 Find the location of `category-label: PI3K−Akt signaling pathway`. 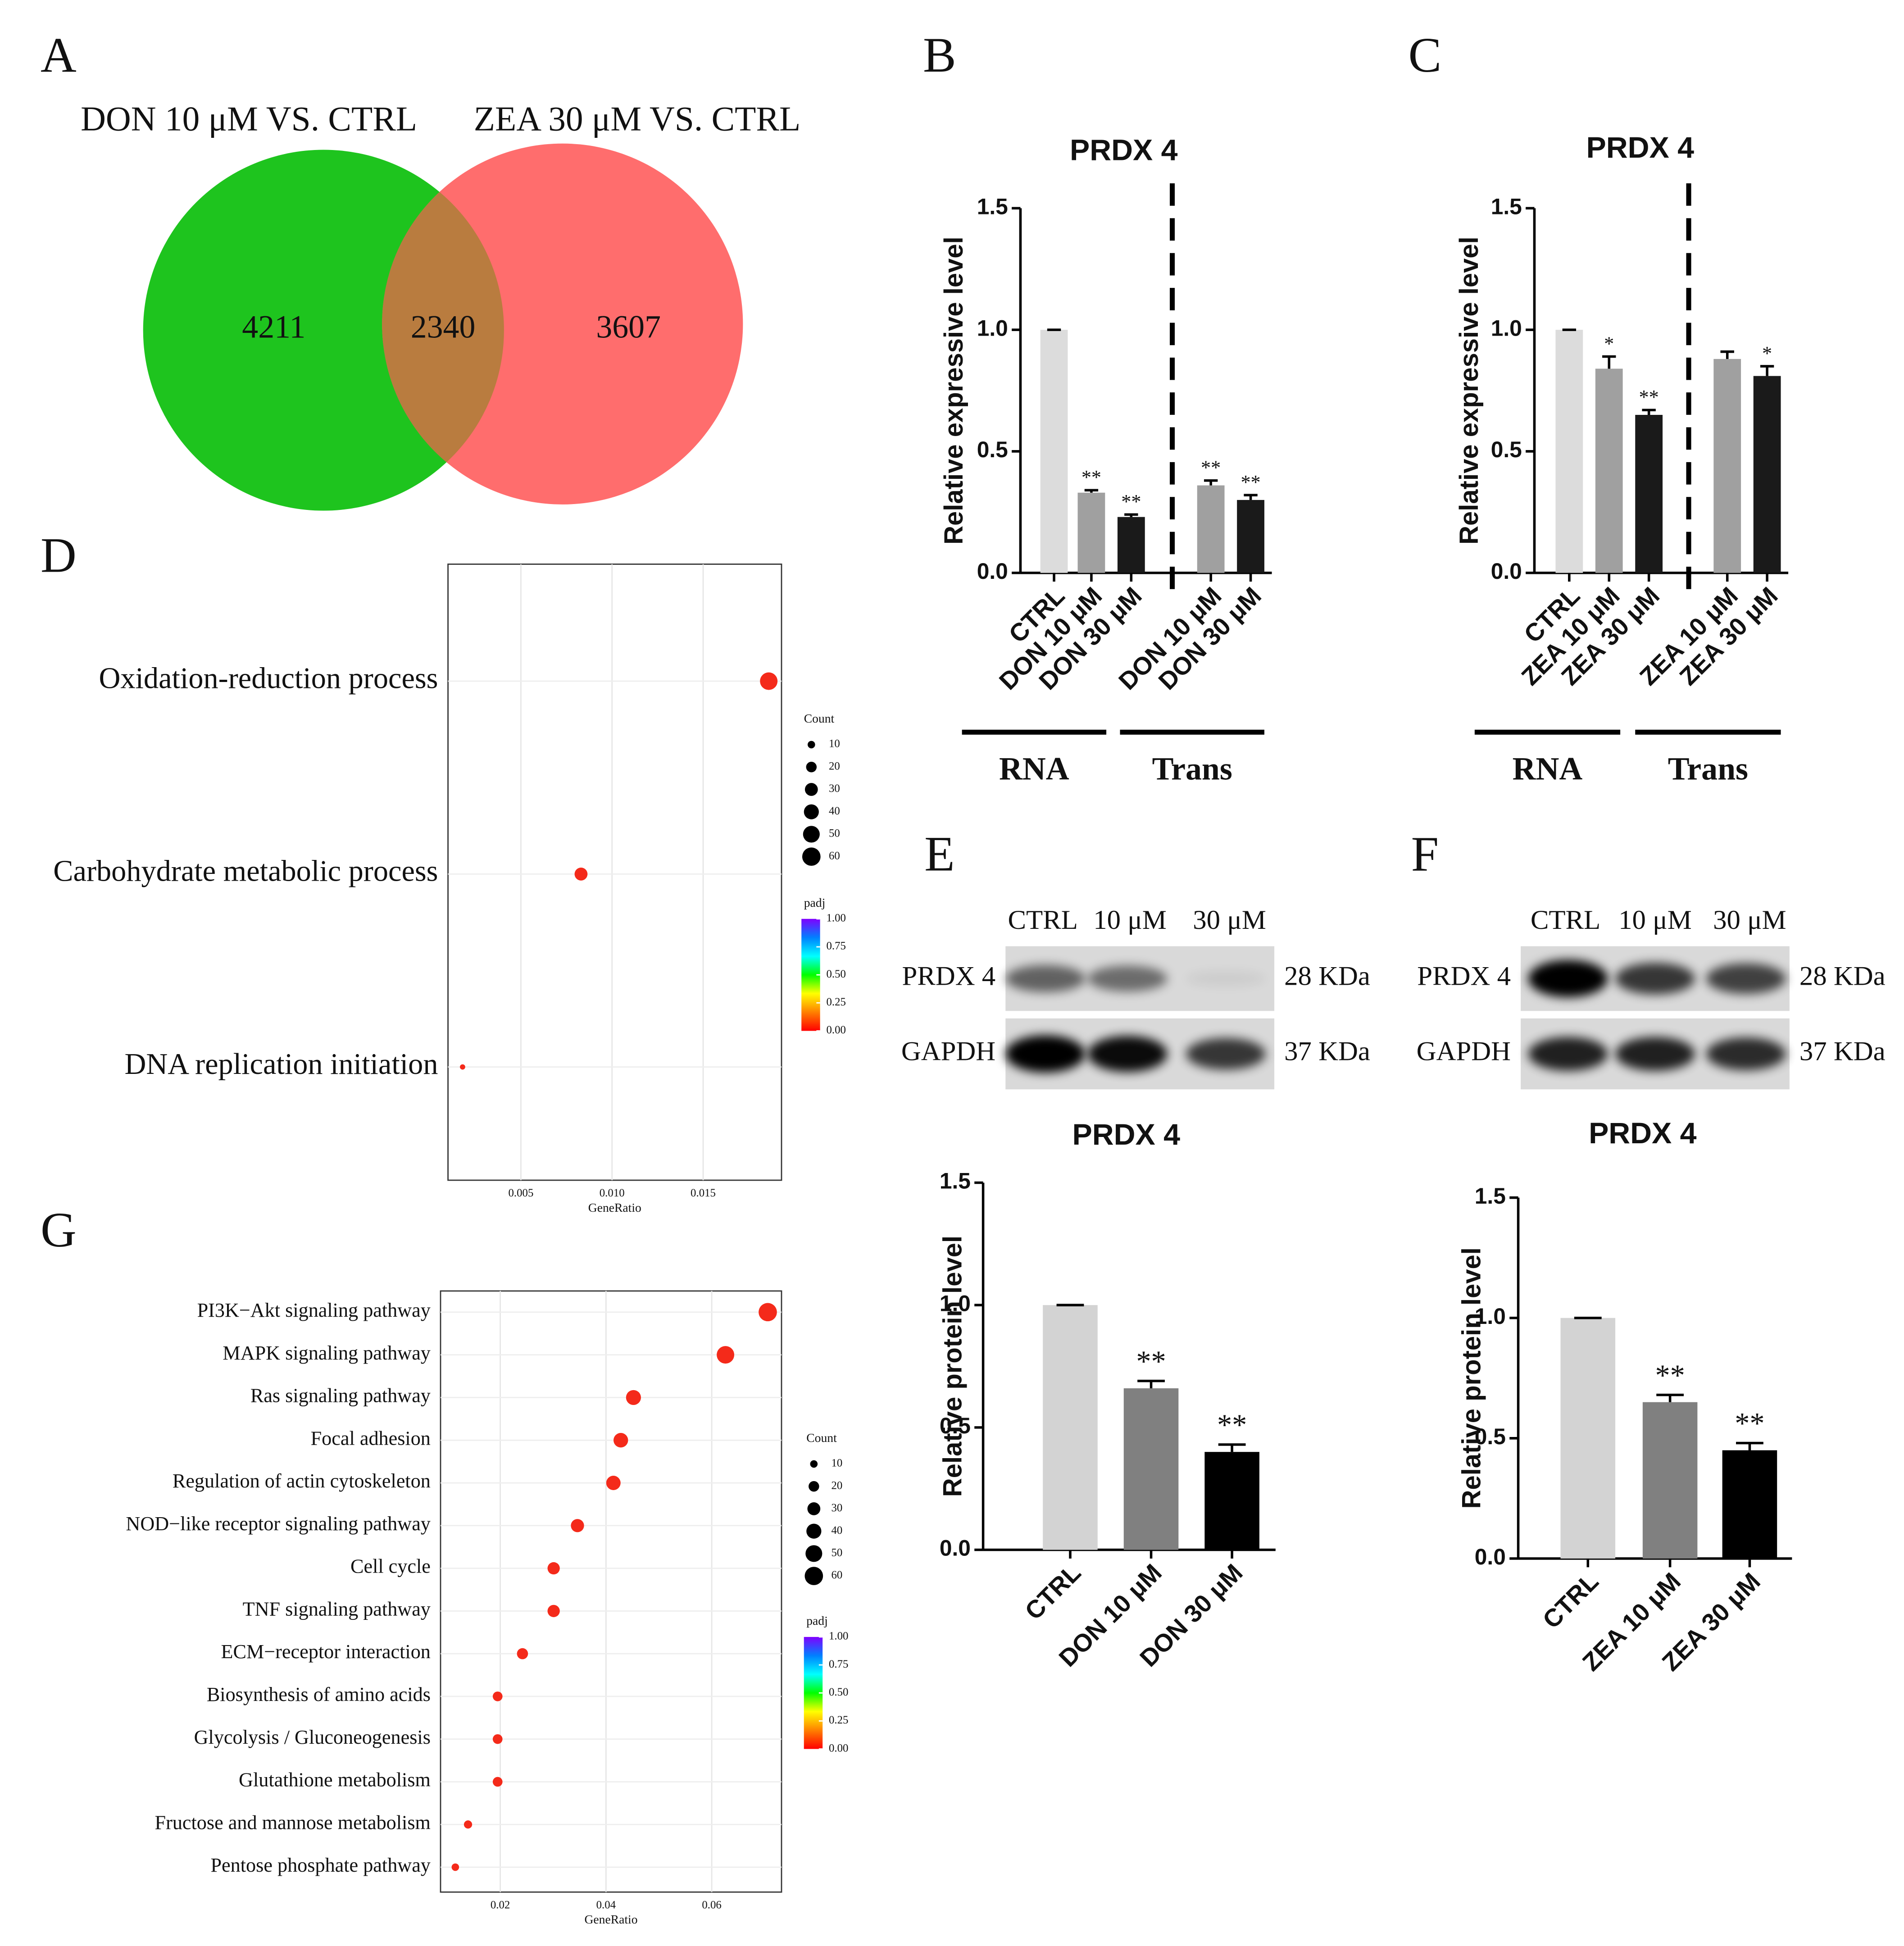

category-label: PI3K−Akt signaling pathway is located at coordinates (314, 1310).